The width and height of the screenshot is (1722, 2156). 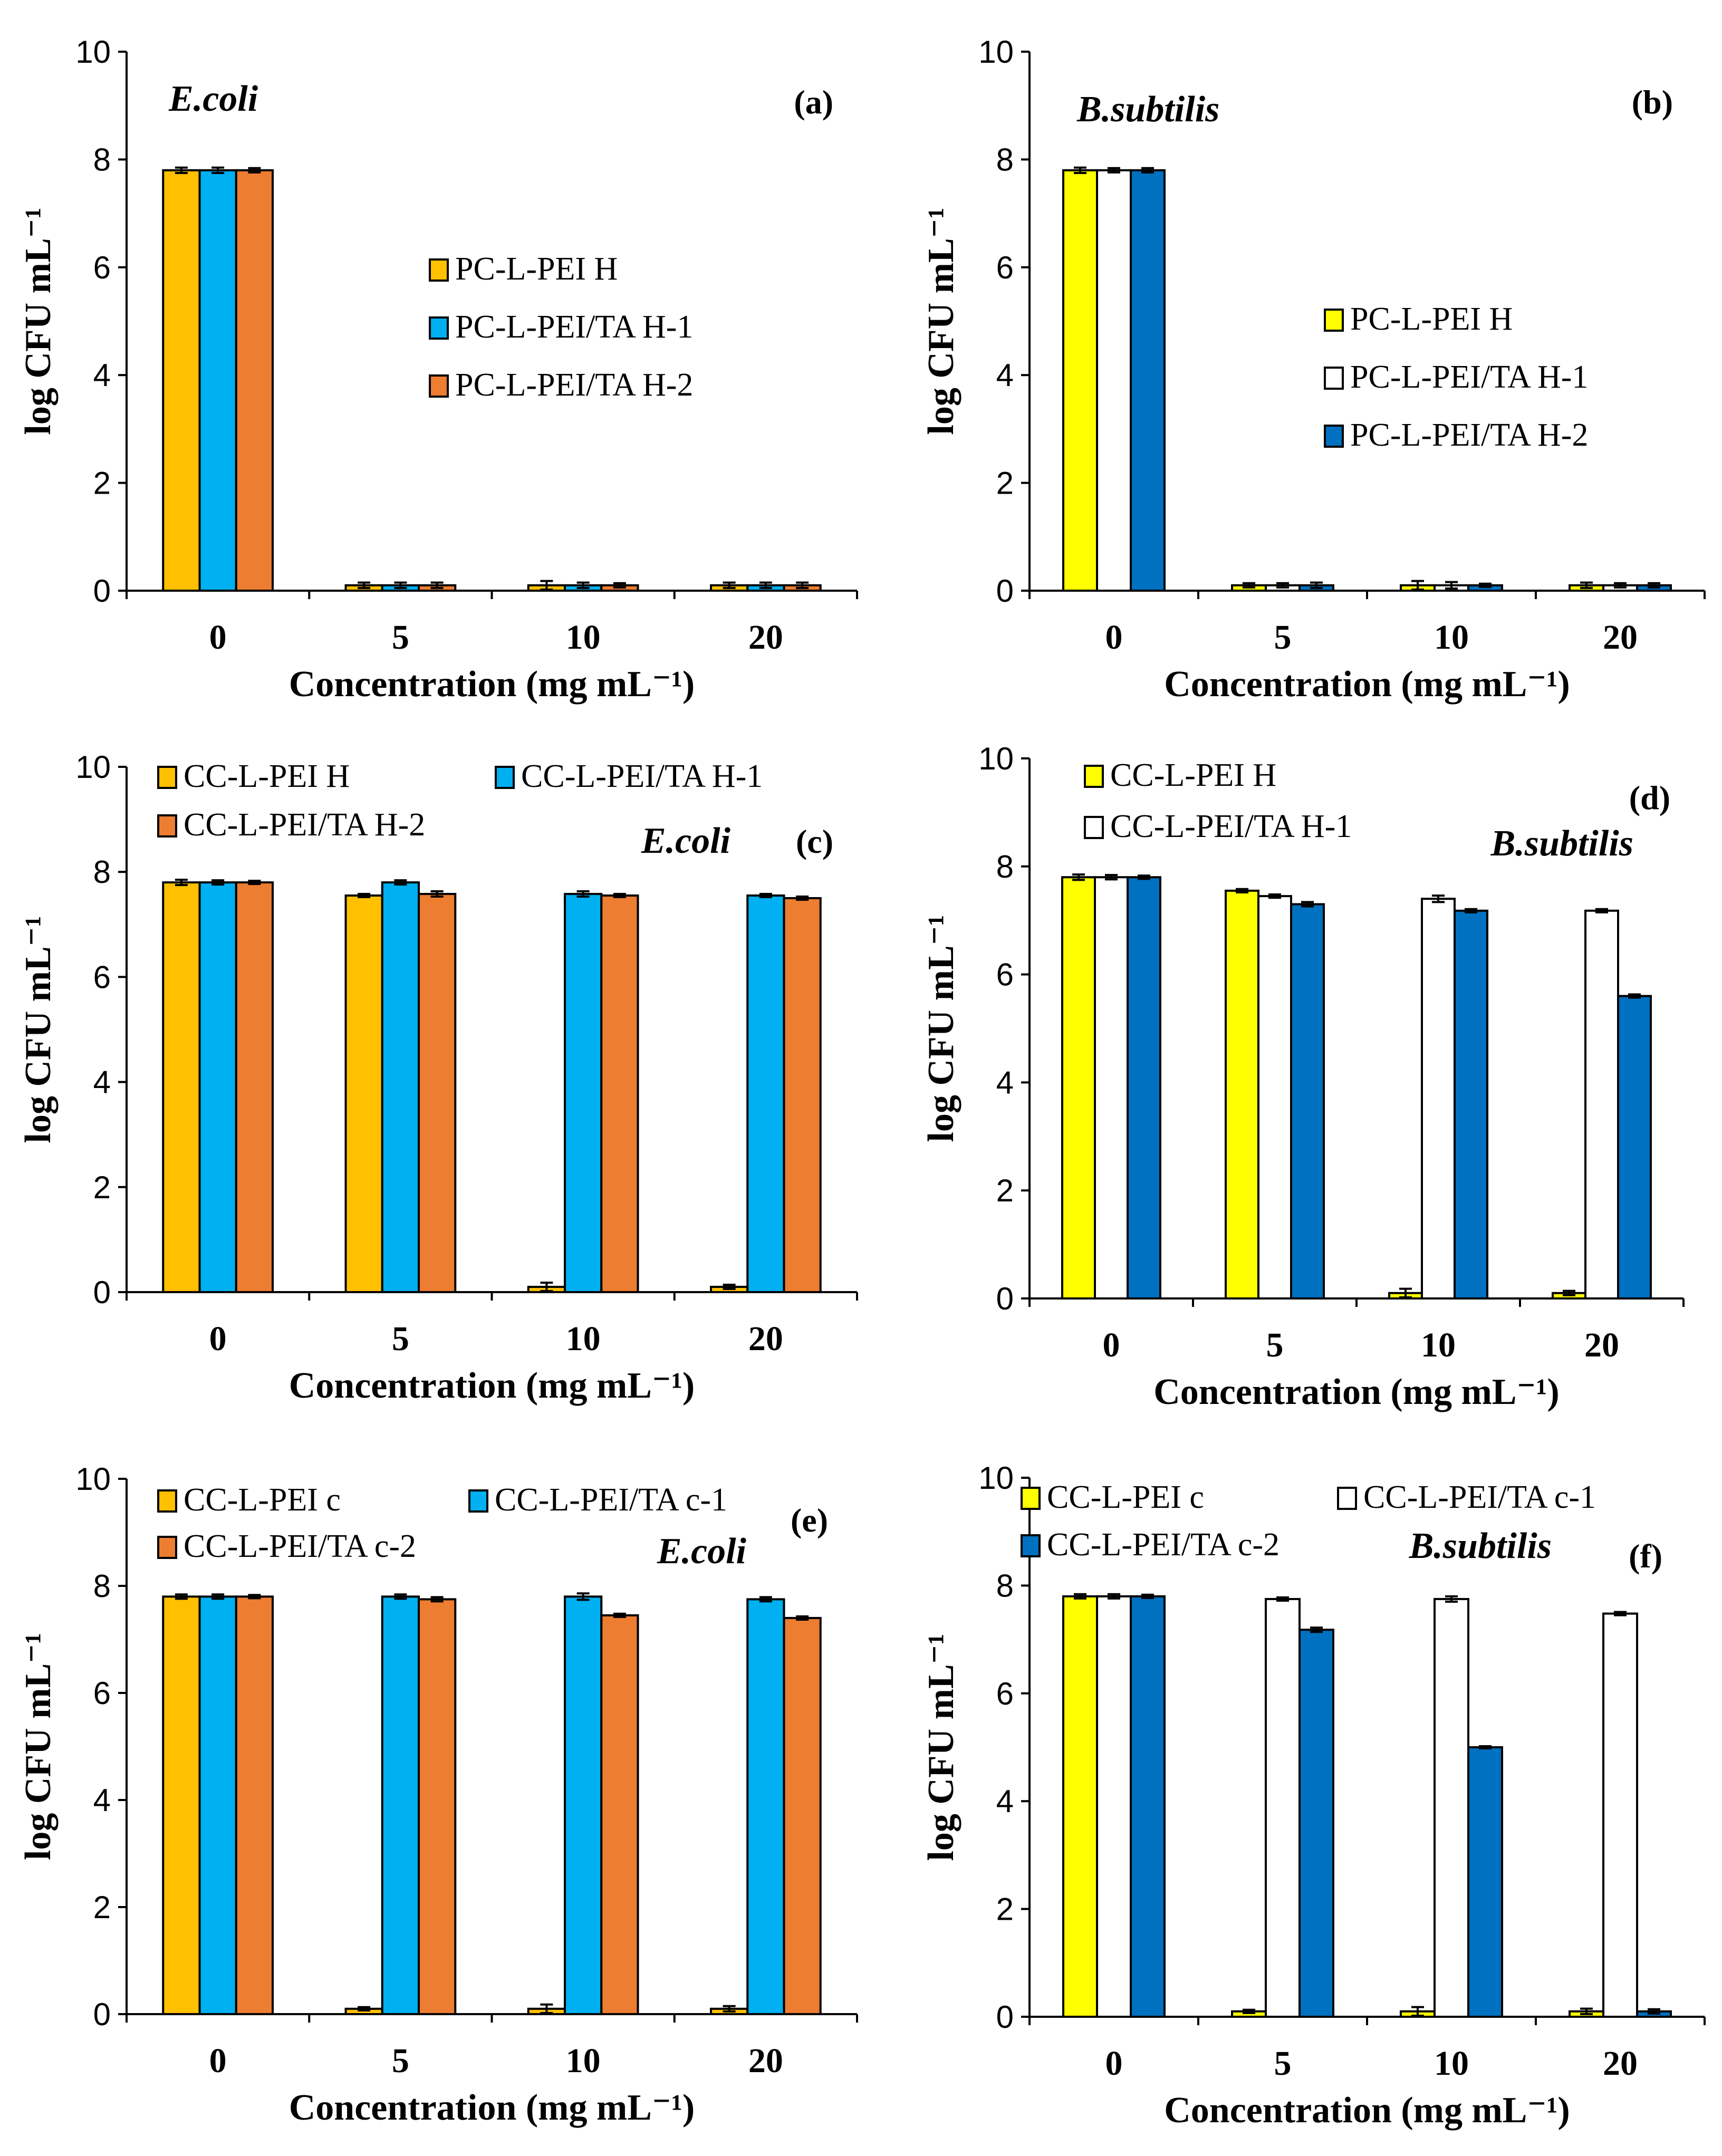 What do you see at coordinates (809, 1520) in the screenshot?
I see `panel-label: (e)` at bounding box center [809, 1520].